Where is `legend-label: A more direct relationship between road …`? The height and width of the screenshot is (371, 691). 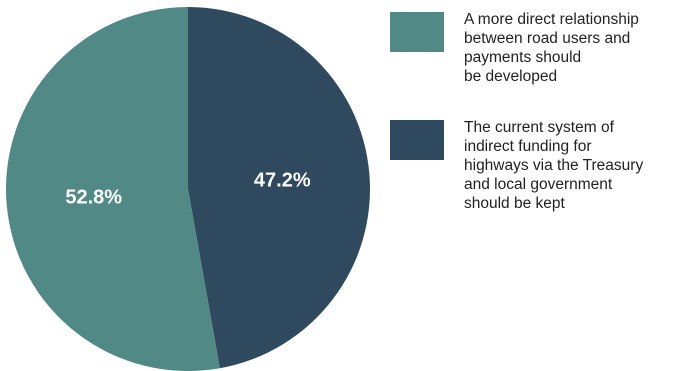
legend-label: A more direct relationship between road … is located at coordinates (551, 48).